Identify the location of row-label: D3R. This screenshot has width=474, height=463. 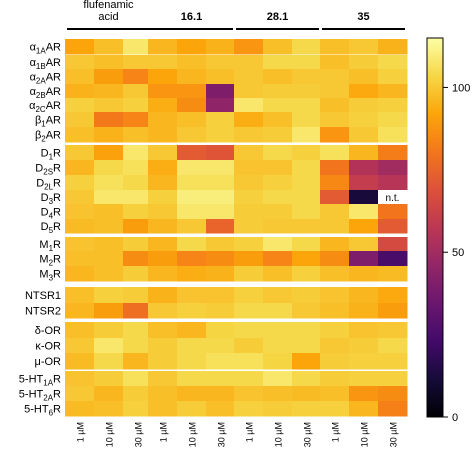
(51, 199).